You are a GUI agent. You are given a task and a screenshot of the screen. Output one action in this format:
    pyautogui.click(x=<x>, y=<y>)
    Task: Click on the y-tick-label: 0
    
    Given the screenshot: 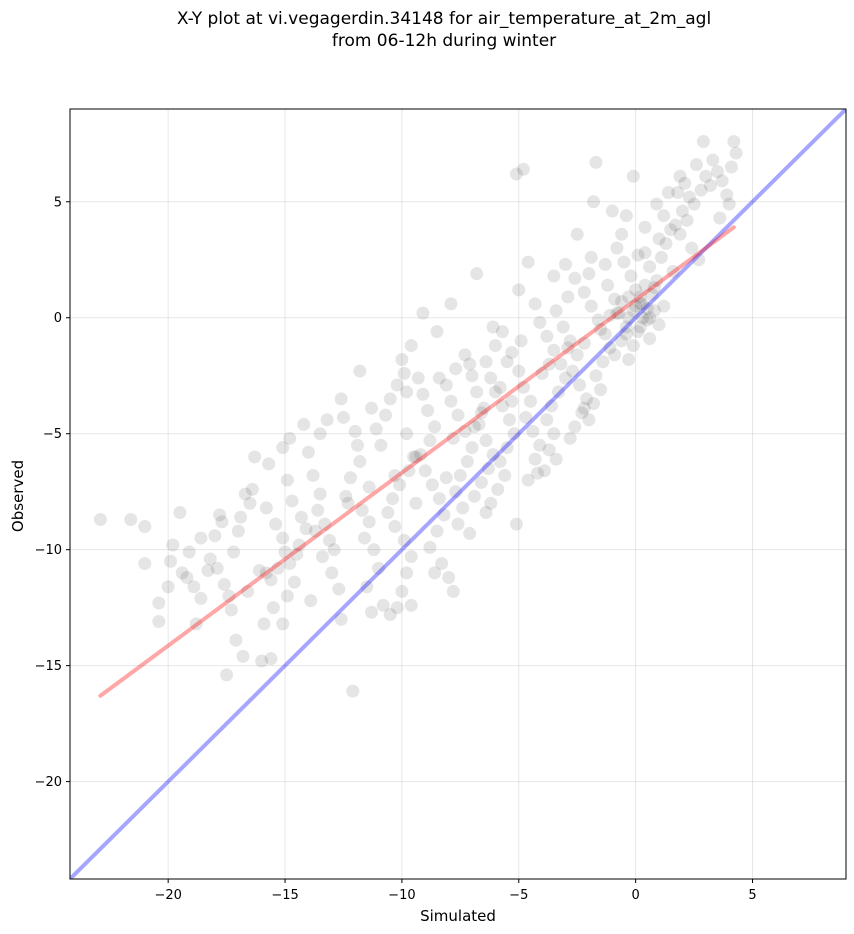 What is the action you would take?
    pyautogui.click(x=58, y=318)
    